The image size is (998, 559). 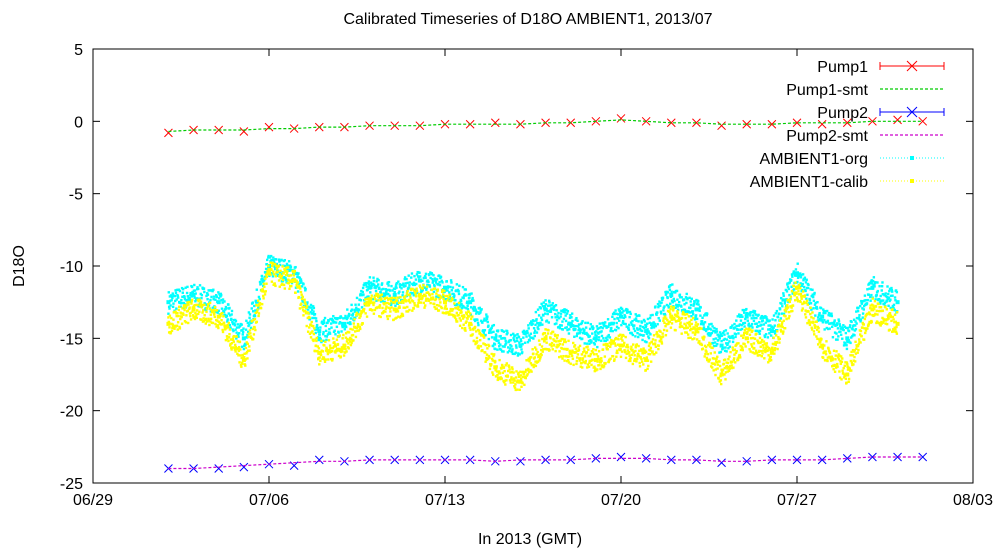 What do you see at coordinates (621, 500) in the screenshot?
I see `x-tick-label: 07/20` at bounding box center [621, 500].